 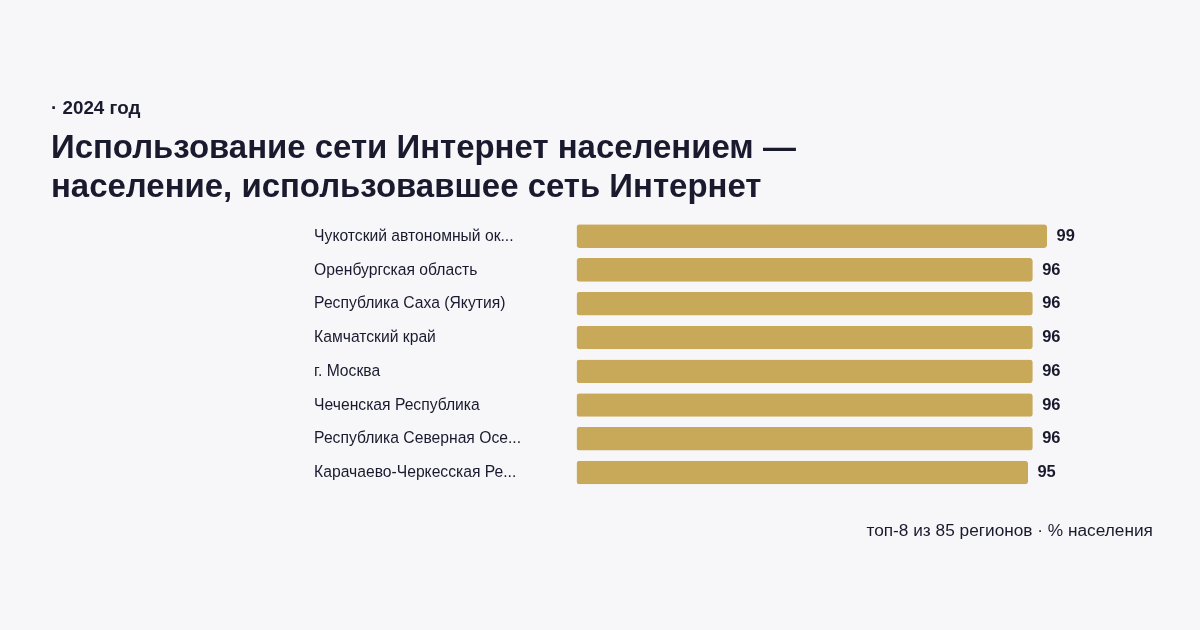 What do you see at coordinates (423, 166) in the screenshot?
I see `chart-title: Использование сети Интернет населением — население, использовавшее сеть Интернет` at bounding box center [423, 166].